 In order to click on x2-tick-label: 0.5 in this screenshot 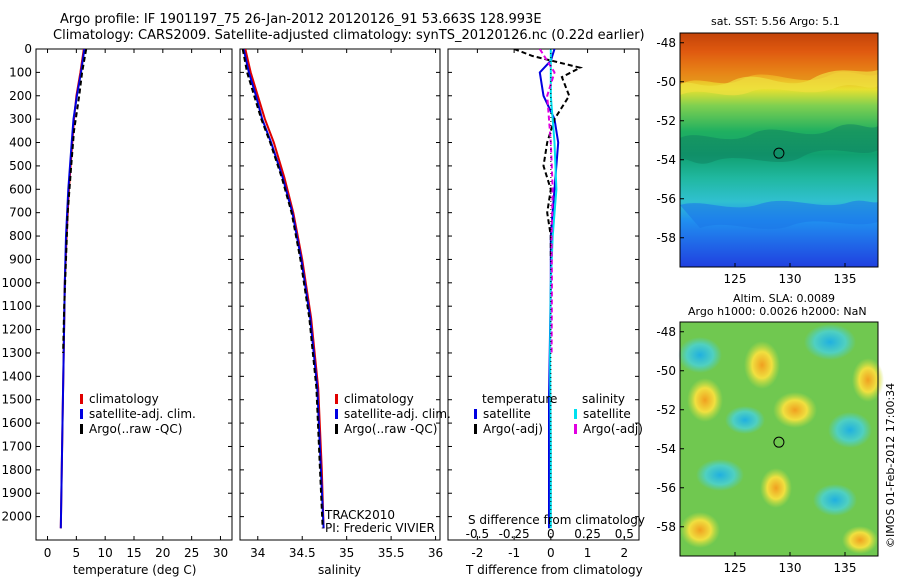, I will do `click(624, 534)`.